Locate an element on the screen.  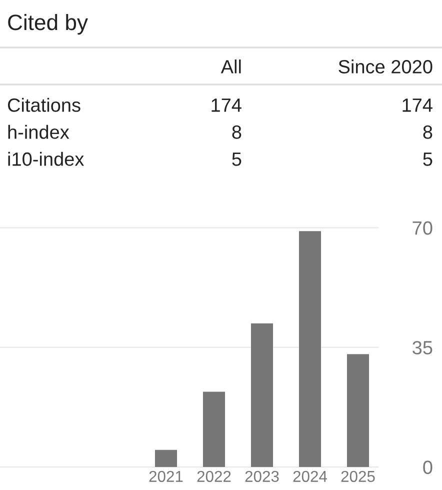
y-tick-label: 35 is located at coordinates (422, 347).